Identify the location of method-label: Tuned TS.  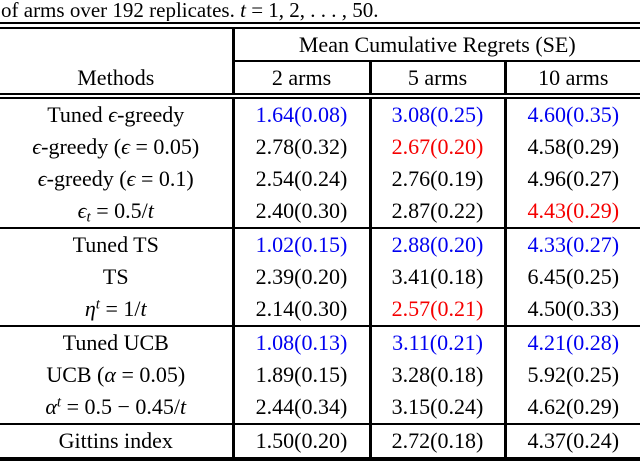
(116, 244).